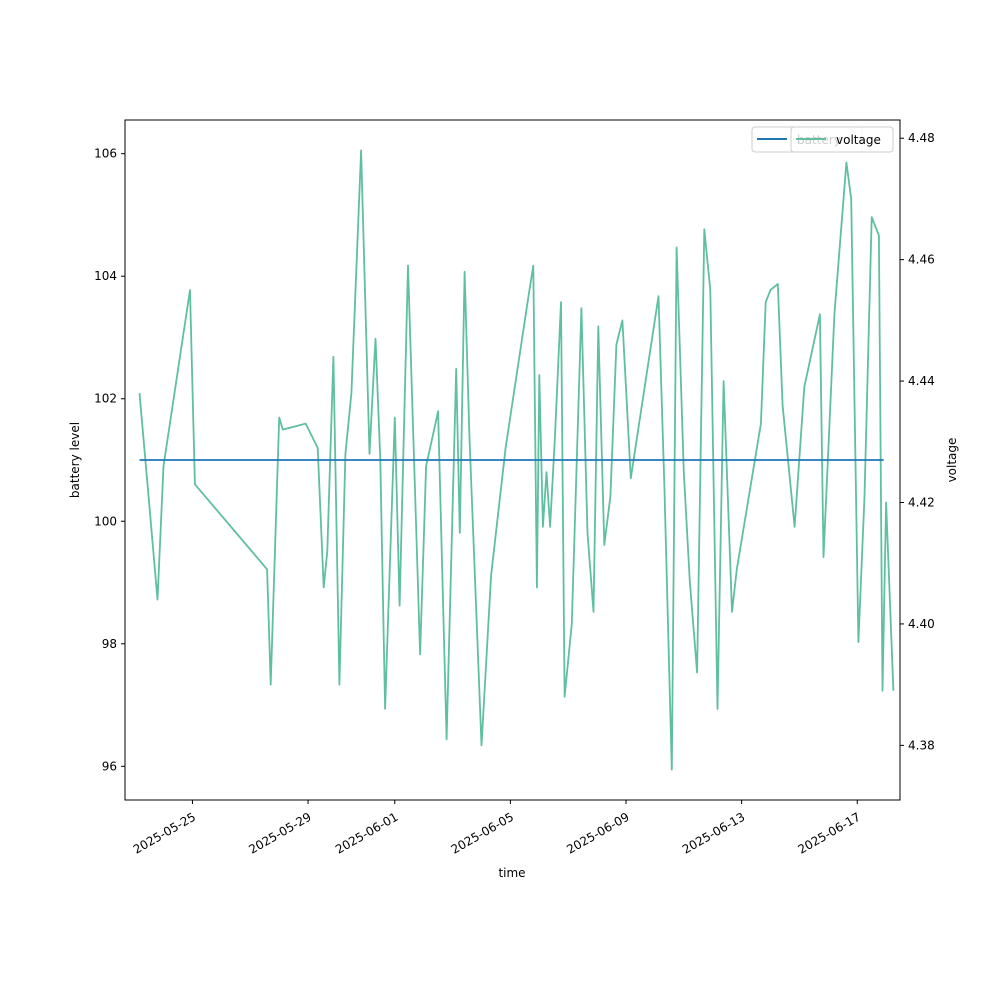 The height and width of the screenshot is (1000, 1000). Describe the element at coordinates (921, 624) in the screenshot. I see `y2-tick-label: 4.40` at that location.